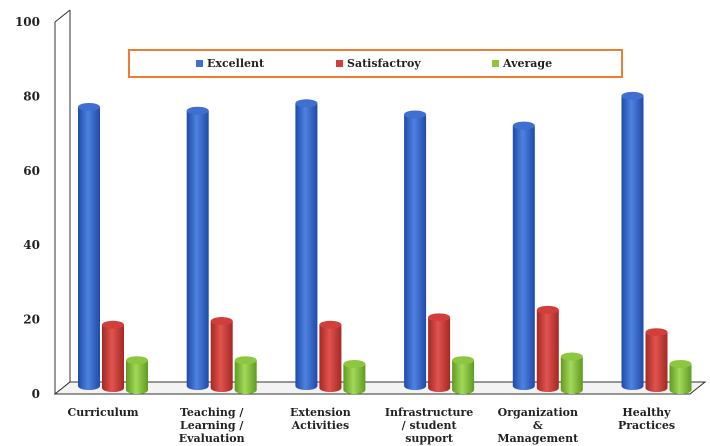 Image resolution: width=710 pixels, height=446 pixels. I want to click on chart-depth-line-top, so click(62, 16).